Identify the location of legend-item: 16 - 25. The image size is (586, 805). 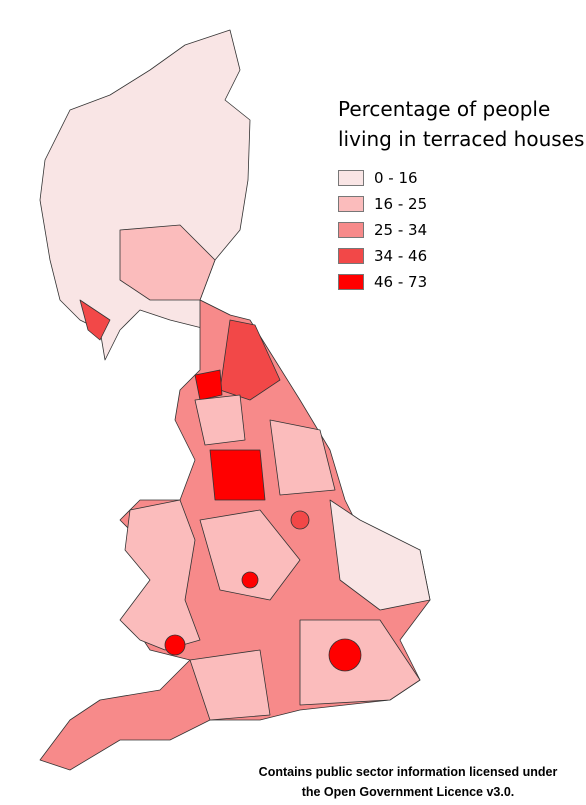
(382, 204).